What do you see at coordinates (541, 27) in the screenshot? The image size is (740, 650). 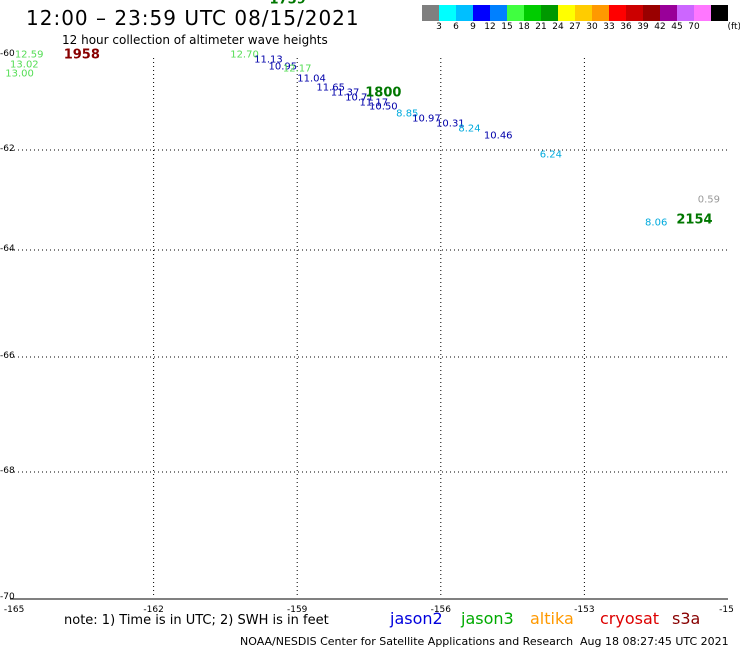 I see `color-scale-label: 21` at bounding box center [541, 27].